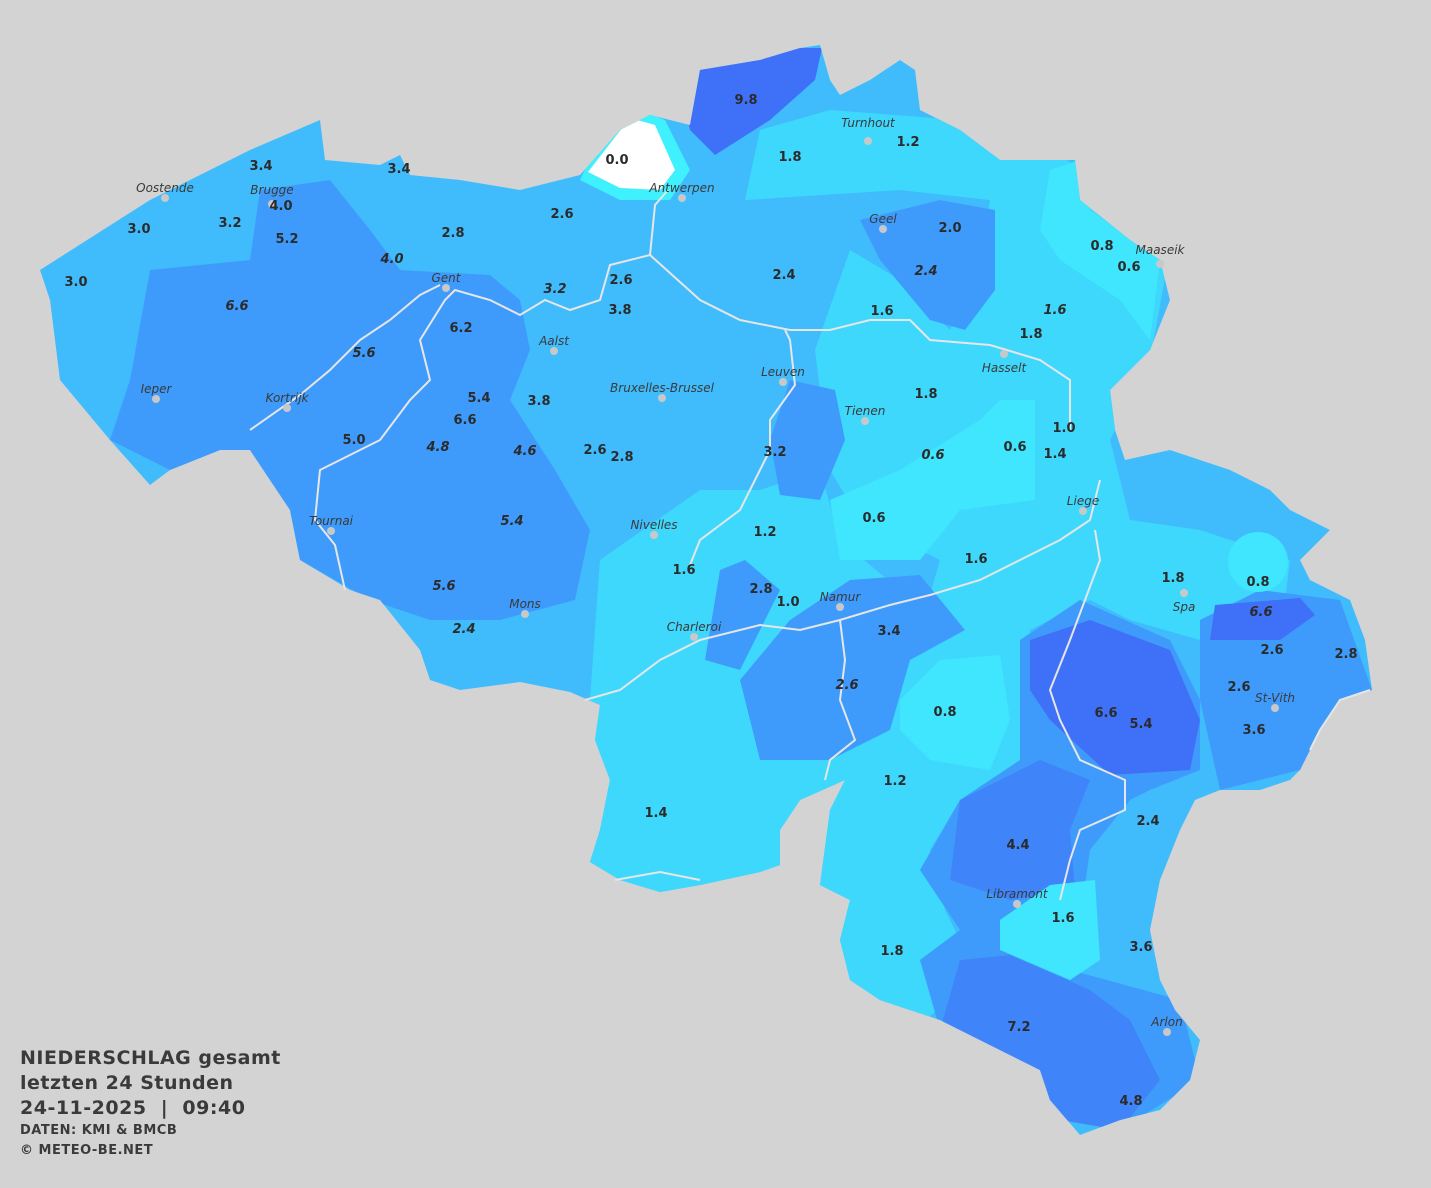 This screenshot has height=1188, width=1431. I want to click on precipitation-value: 3.6, so click(1253, 730).